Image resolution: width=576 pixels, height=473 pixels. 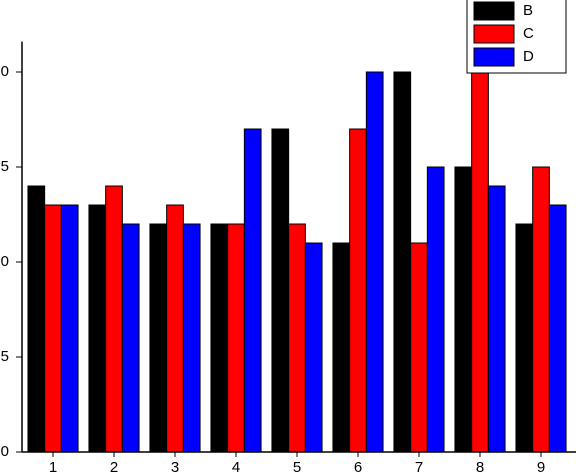 What do you see at coordinates (5, 356) in the screenshot?
I see `y-tick-label: 5` at bounding box center [5, 356].